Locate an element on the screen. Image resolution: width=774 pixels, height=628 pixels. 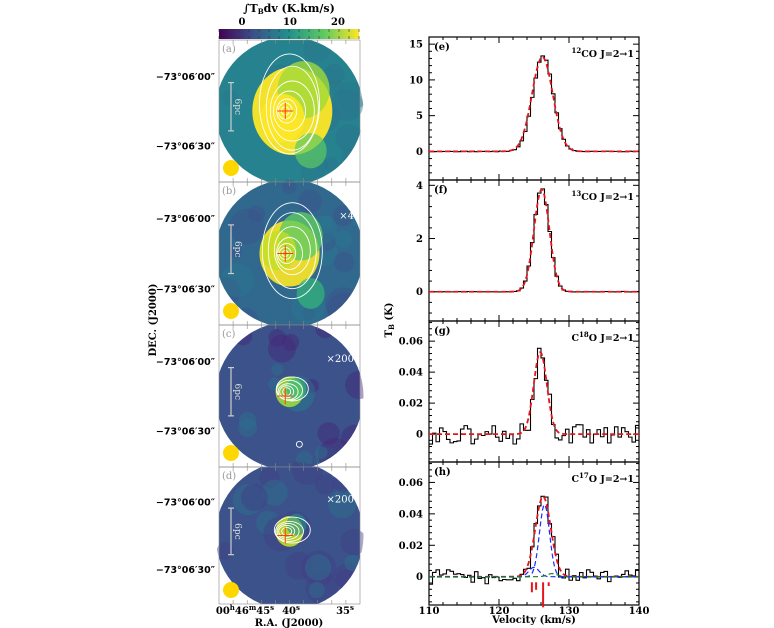
ra-axis-label: R.A. (J2000) is located at coordinates (289, 623).